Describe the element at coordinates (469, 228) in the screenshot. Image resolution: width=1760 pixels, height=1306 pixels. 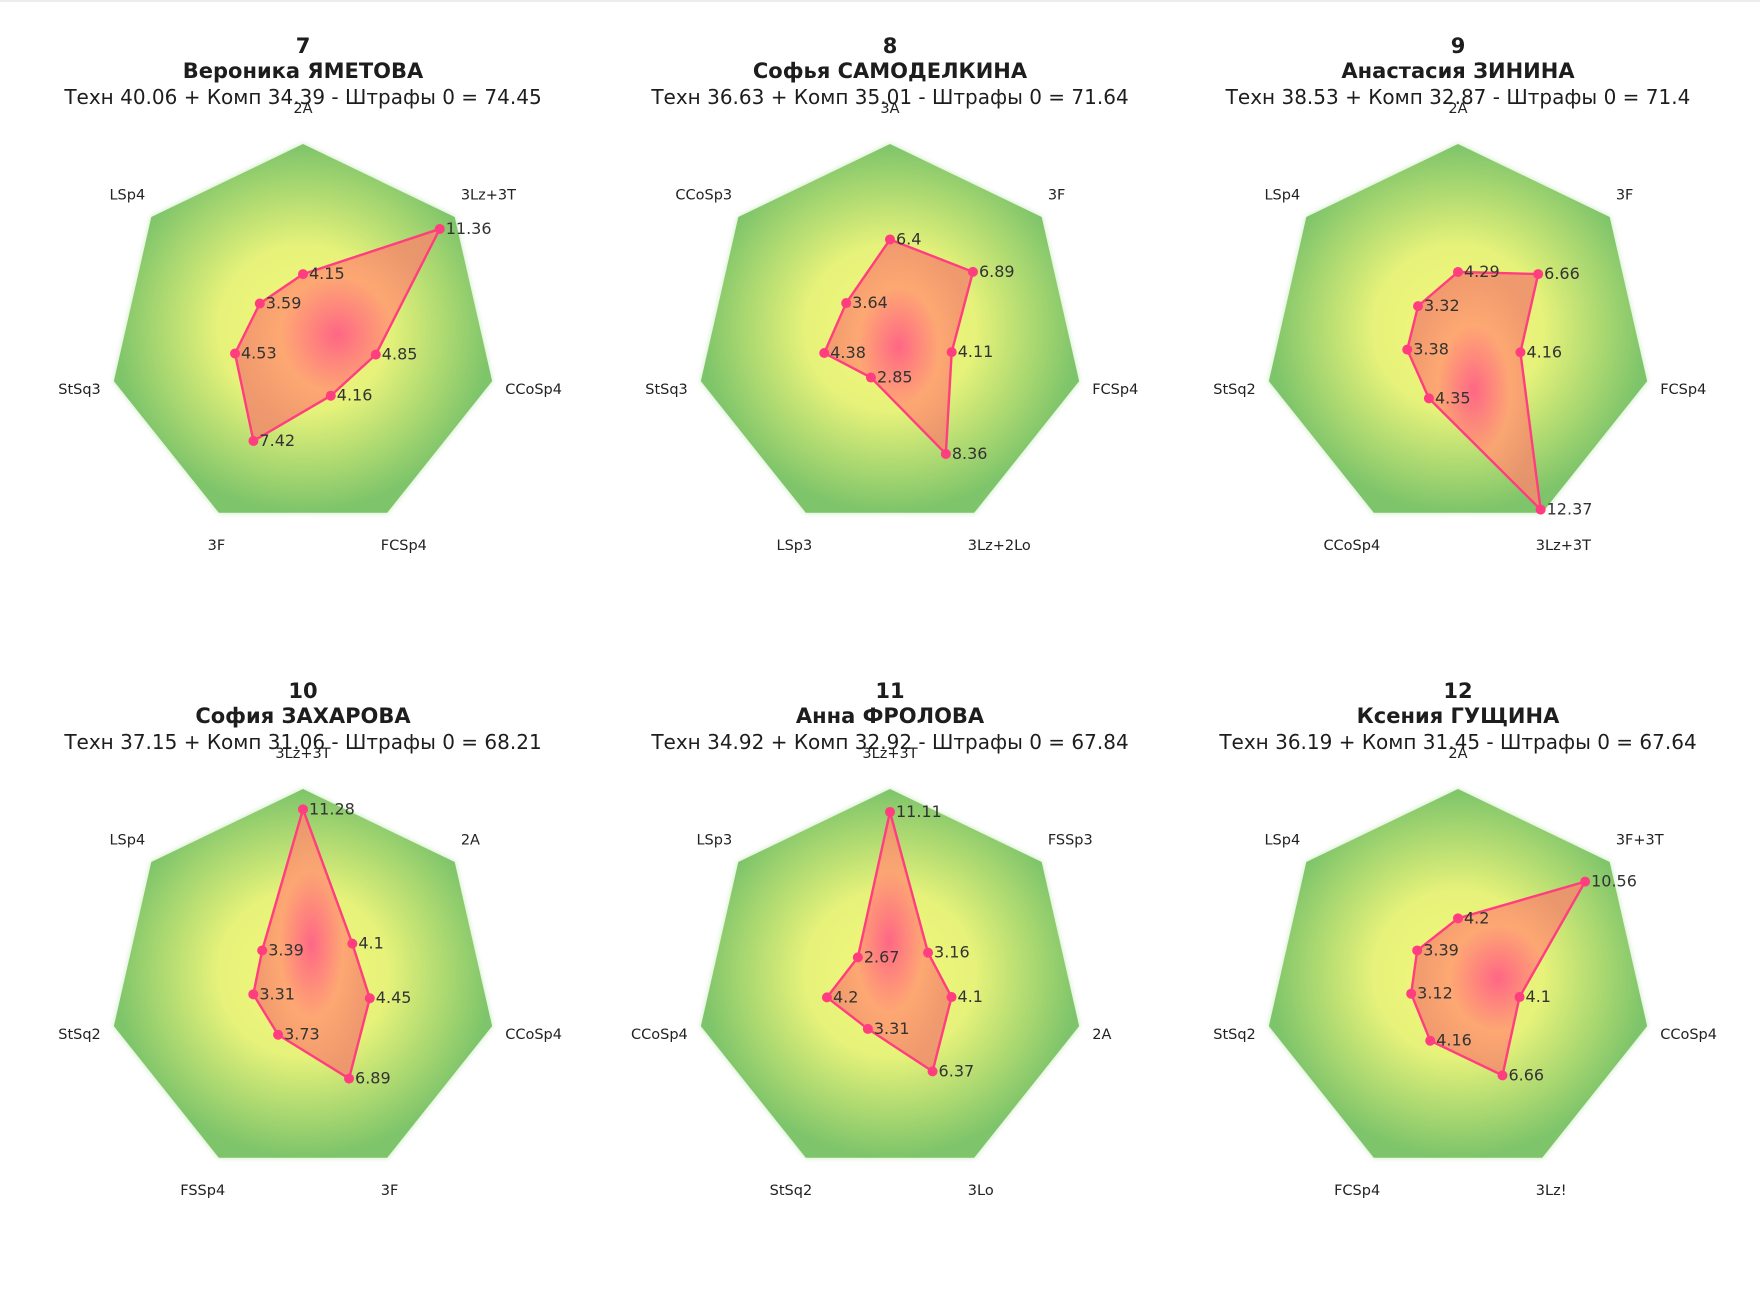
I see `data-label: 11.36` at that location.